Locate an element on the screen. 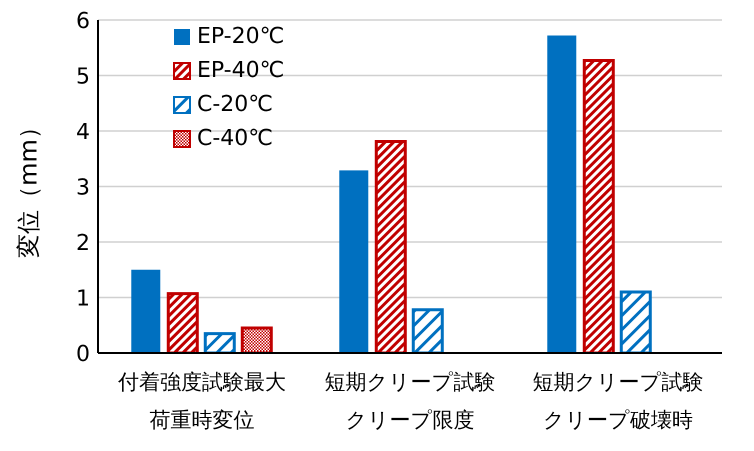 The image size is (754, 451). y-tick-label: 3 is located at coordinates (83, 187).